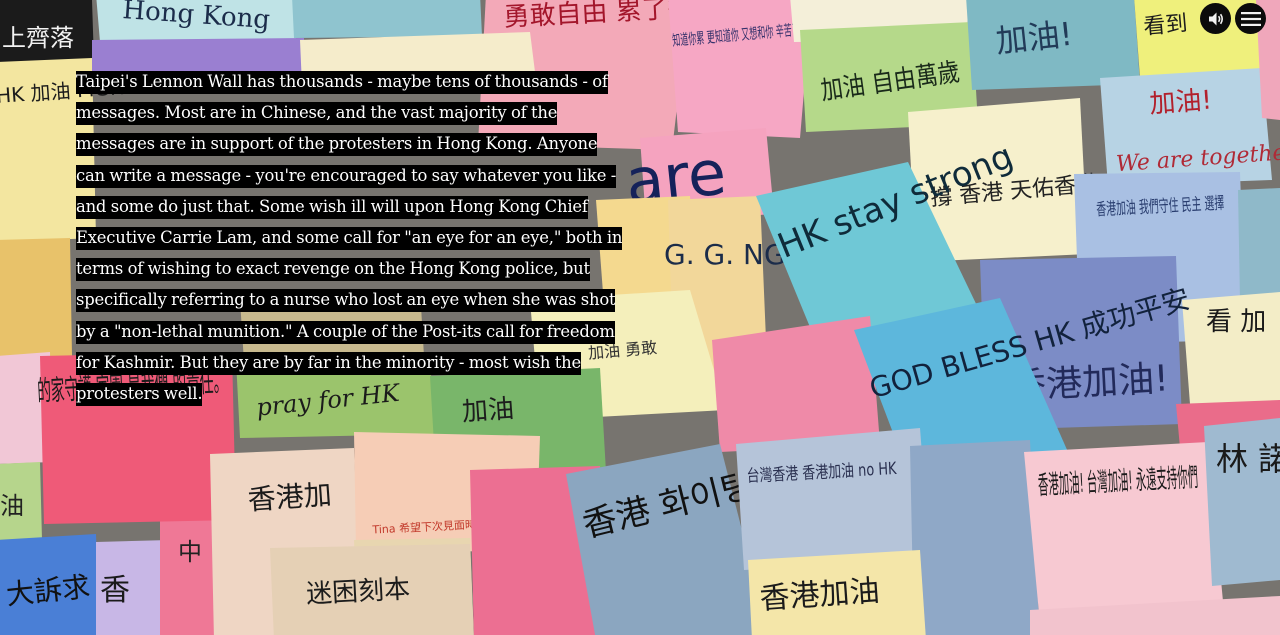 The height and width of the screenshot is (635, 1280). What do you see at coordinates (889, 77) in the screenshot?
I see `sticky-note: 加油 自由萬歲` at bounding box center [889, 77].